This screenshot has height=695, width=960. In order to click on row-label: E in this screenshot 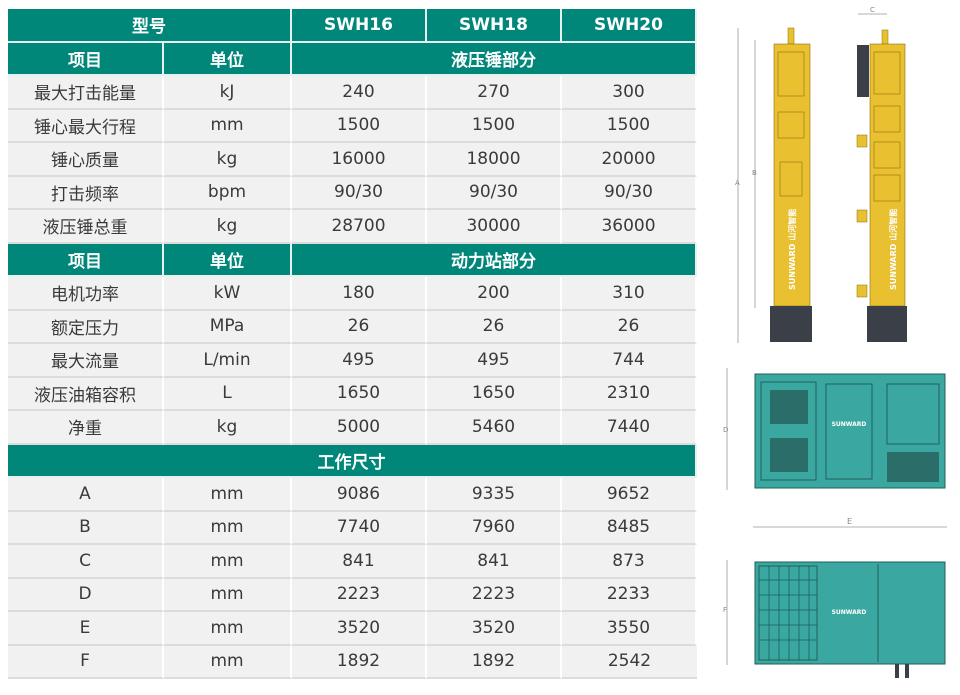, I will do `click(86, 629)`.